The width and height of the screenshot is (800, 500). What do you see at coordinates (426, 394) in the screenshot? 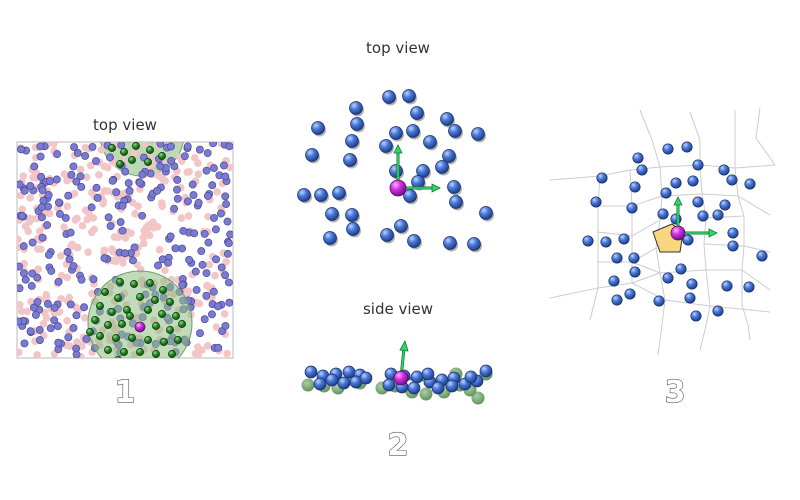
I see `ghost-atom` at bounding box center [426, 394].